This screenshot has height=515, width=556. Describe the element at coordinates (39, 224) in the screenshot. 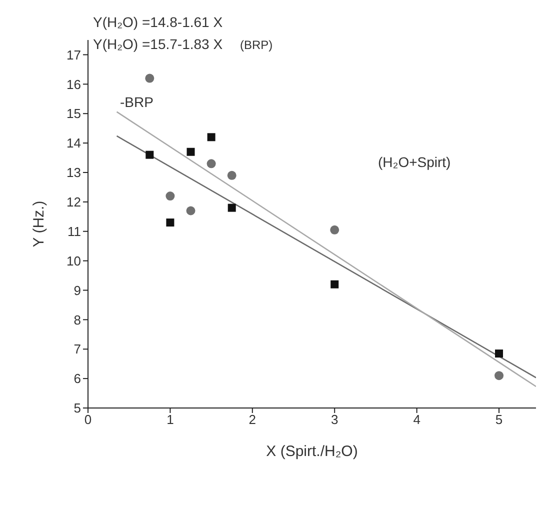

I see `y-axis-title: Y (Hz.)` at that location.